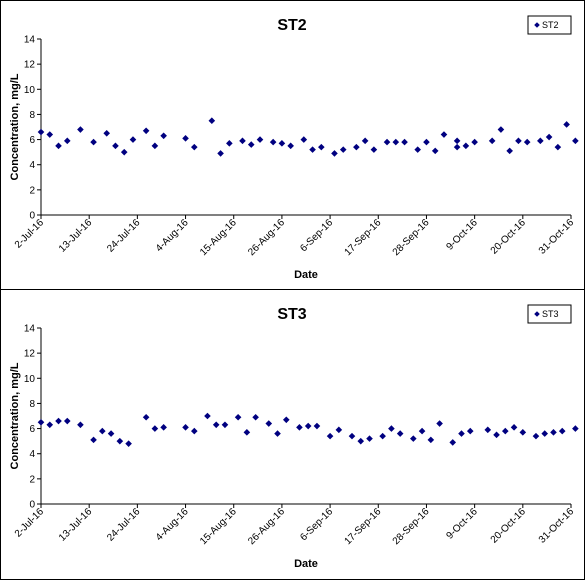 The image size is (585, 580). I want to click on y-tick-label: 2, so click(32, 190).